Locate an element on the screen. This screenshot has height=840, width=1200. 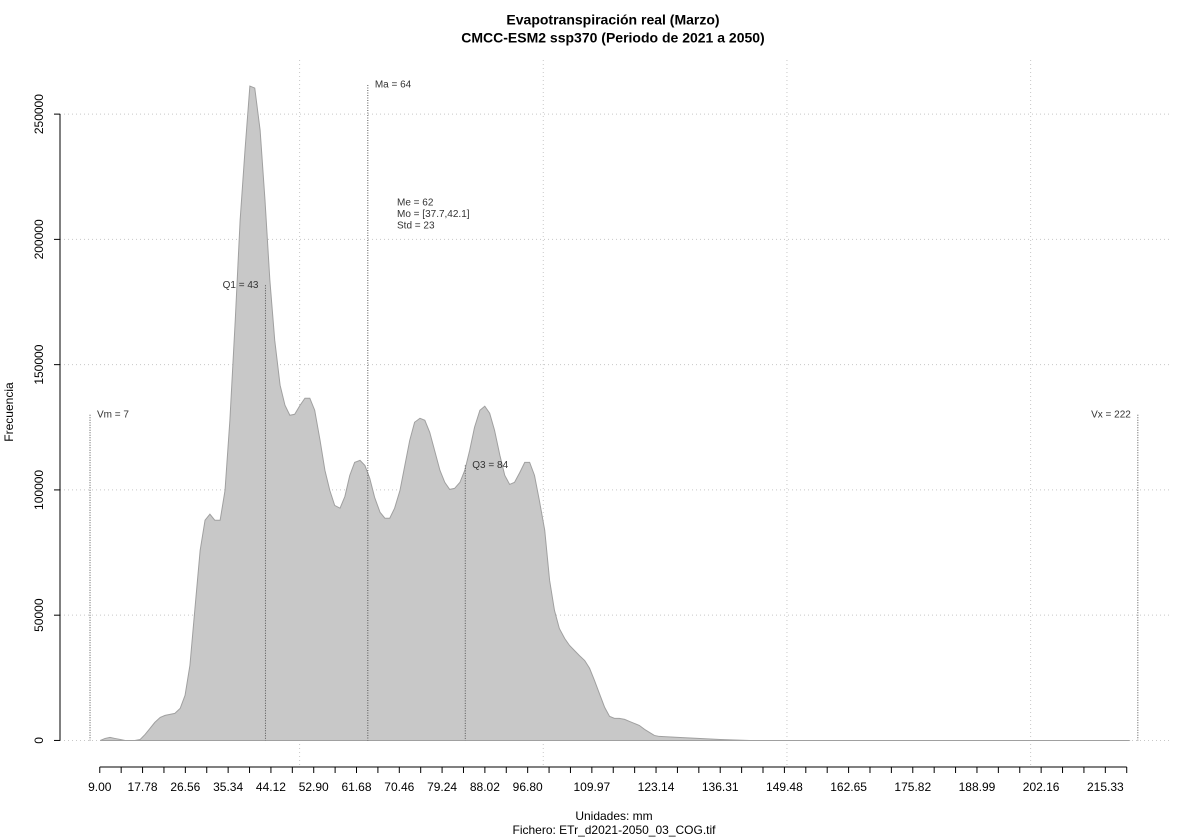
x-tick-label: 175.82 is located at coordinates (912, 787).